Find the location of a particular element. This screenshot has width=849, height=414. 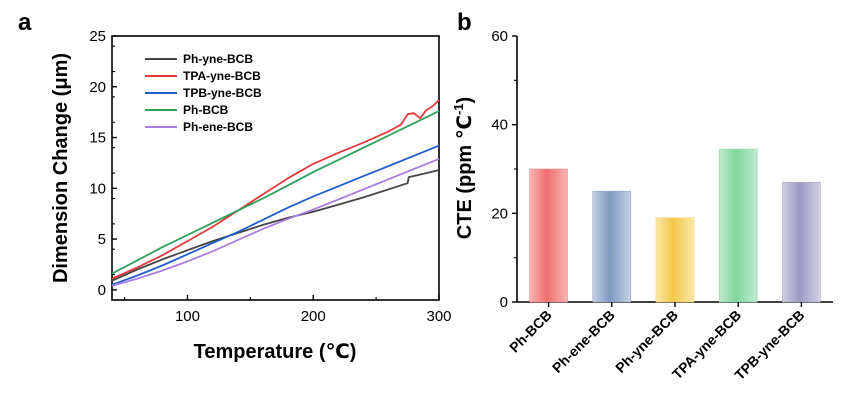

line-chart-y-tick-label: 0 is located at coordinates (102, 290).